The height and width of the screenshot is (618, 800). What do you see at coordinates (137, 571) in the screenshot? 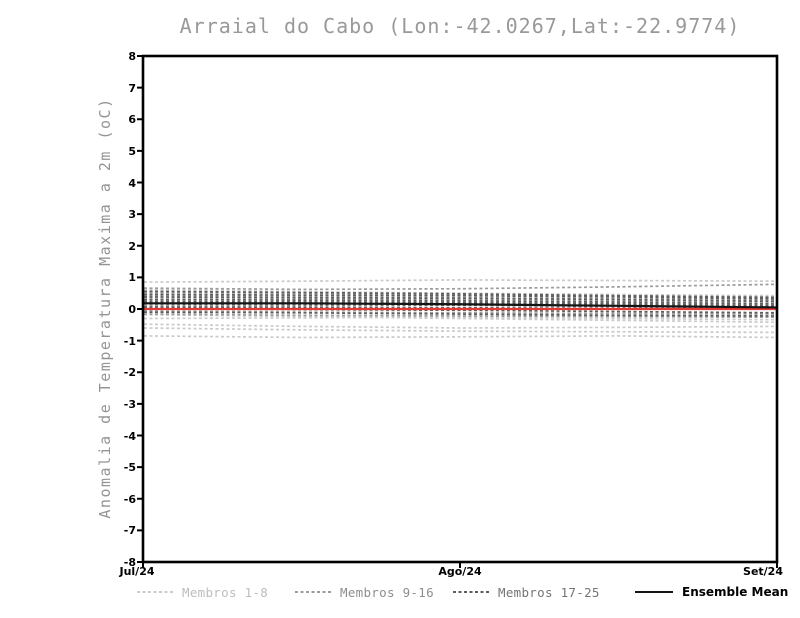
I see `x-tick-label: Jul/24` at bounding box center [137, 571].